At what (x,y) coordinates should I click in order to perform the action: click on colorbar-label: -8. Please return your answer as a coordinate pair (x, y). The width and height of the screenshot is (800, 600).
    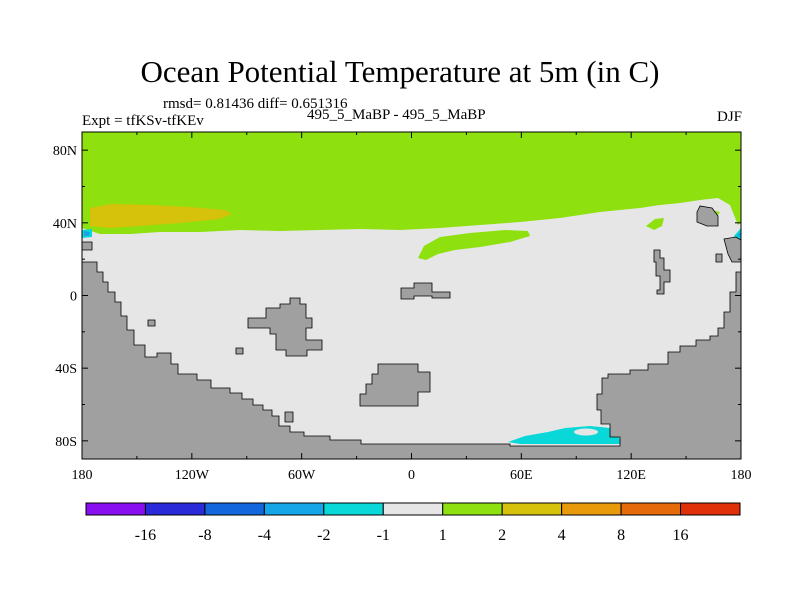
    Looking at the image, I should click on (204, 535).